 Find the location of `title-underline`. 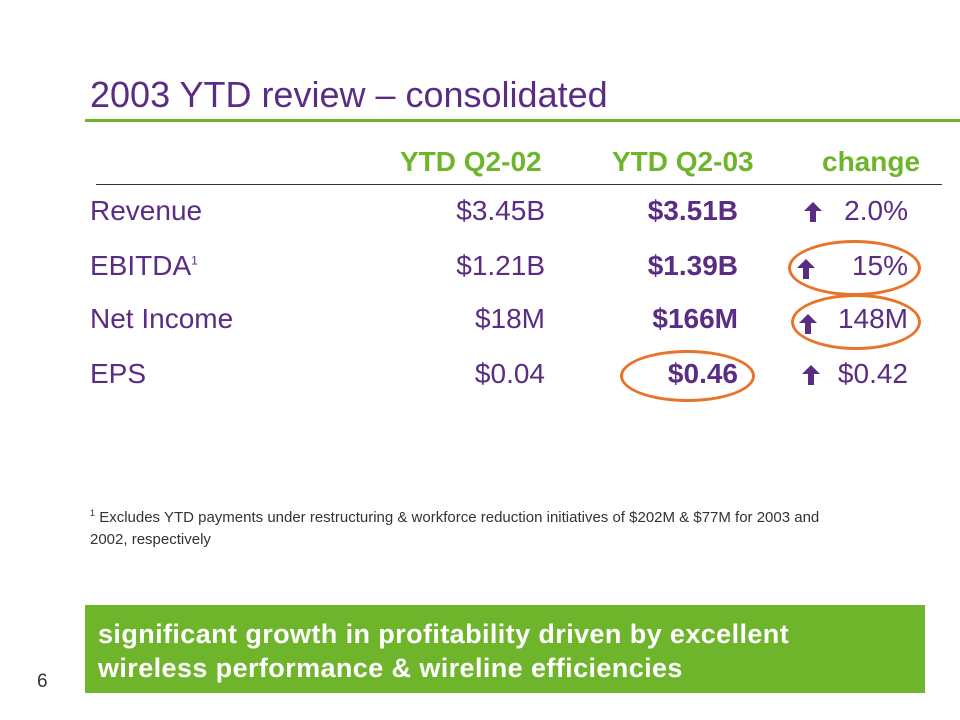

title-underline is located at coordinates (522, 120).